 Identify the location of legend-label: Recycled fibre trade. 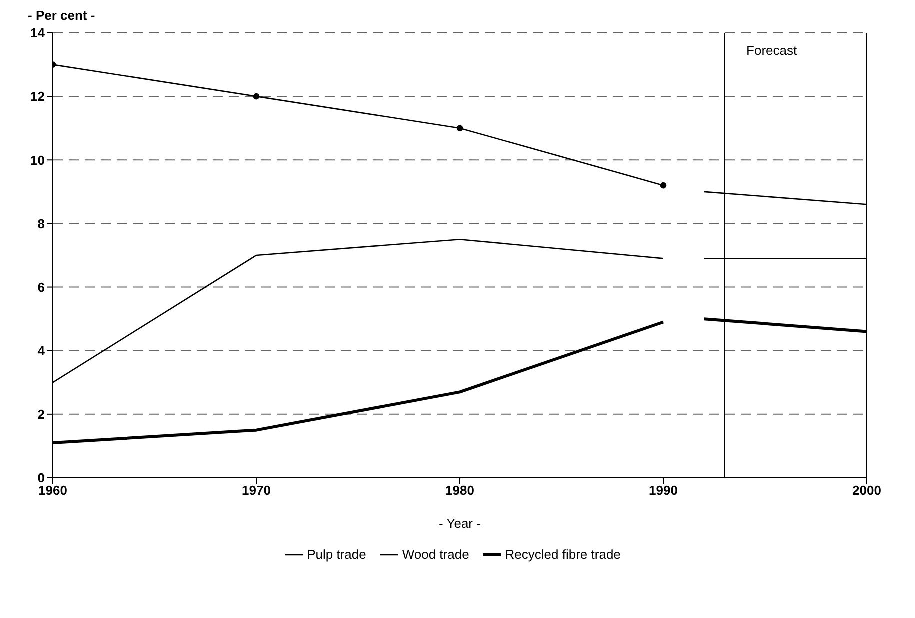
(562, 554).